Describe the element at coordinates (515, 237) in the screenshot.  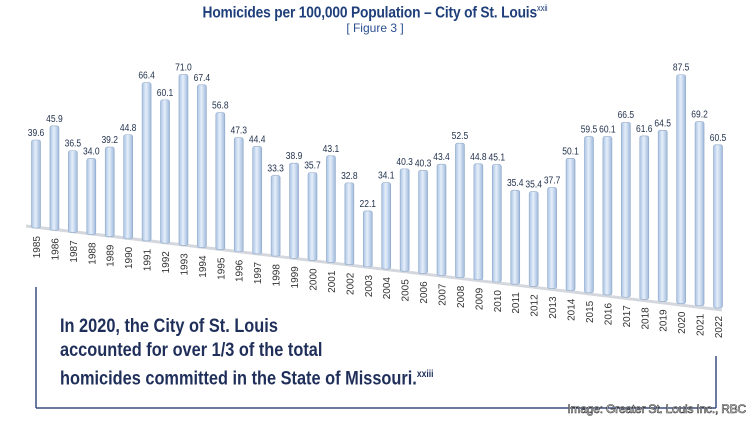
I see `bar-2011` at that location.